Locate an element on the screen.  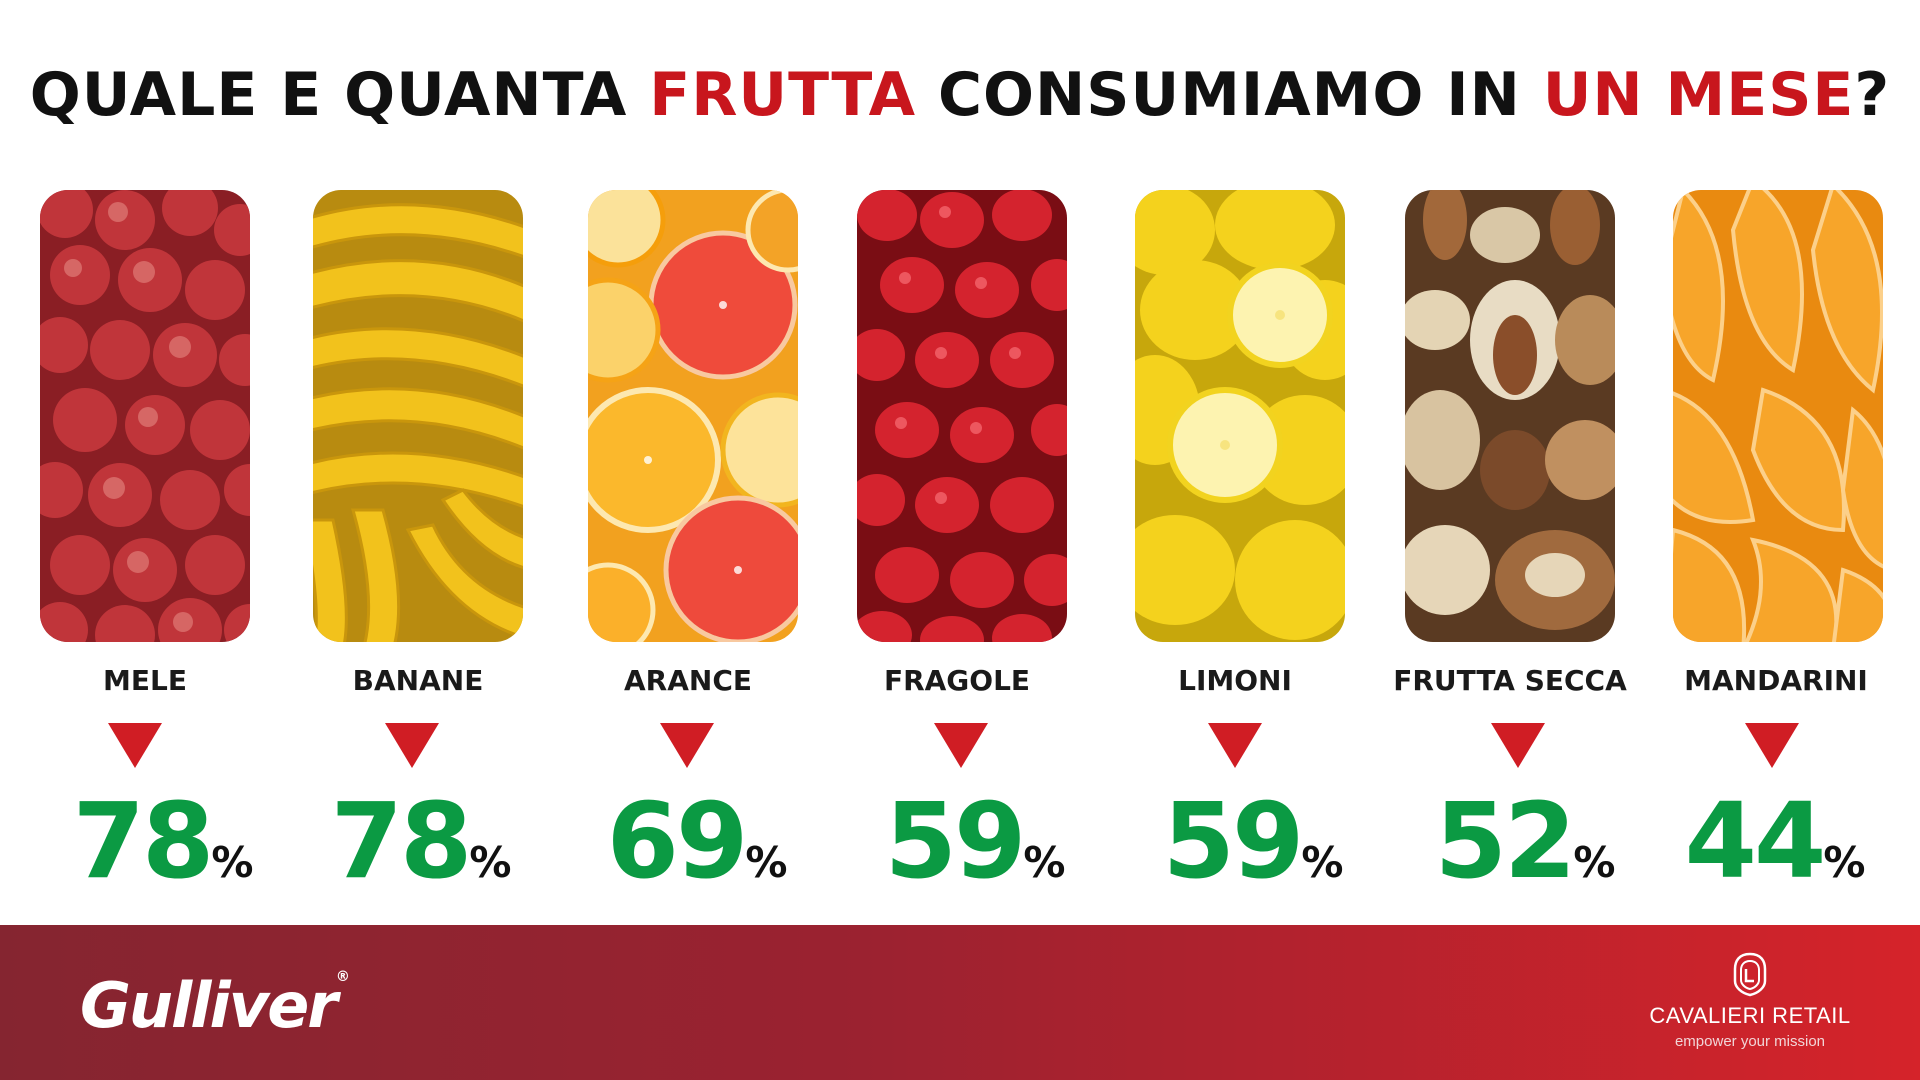
cavalieri-retail-name: CAVALIERI RETAIL is located at coordinates (1750, 1015).